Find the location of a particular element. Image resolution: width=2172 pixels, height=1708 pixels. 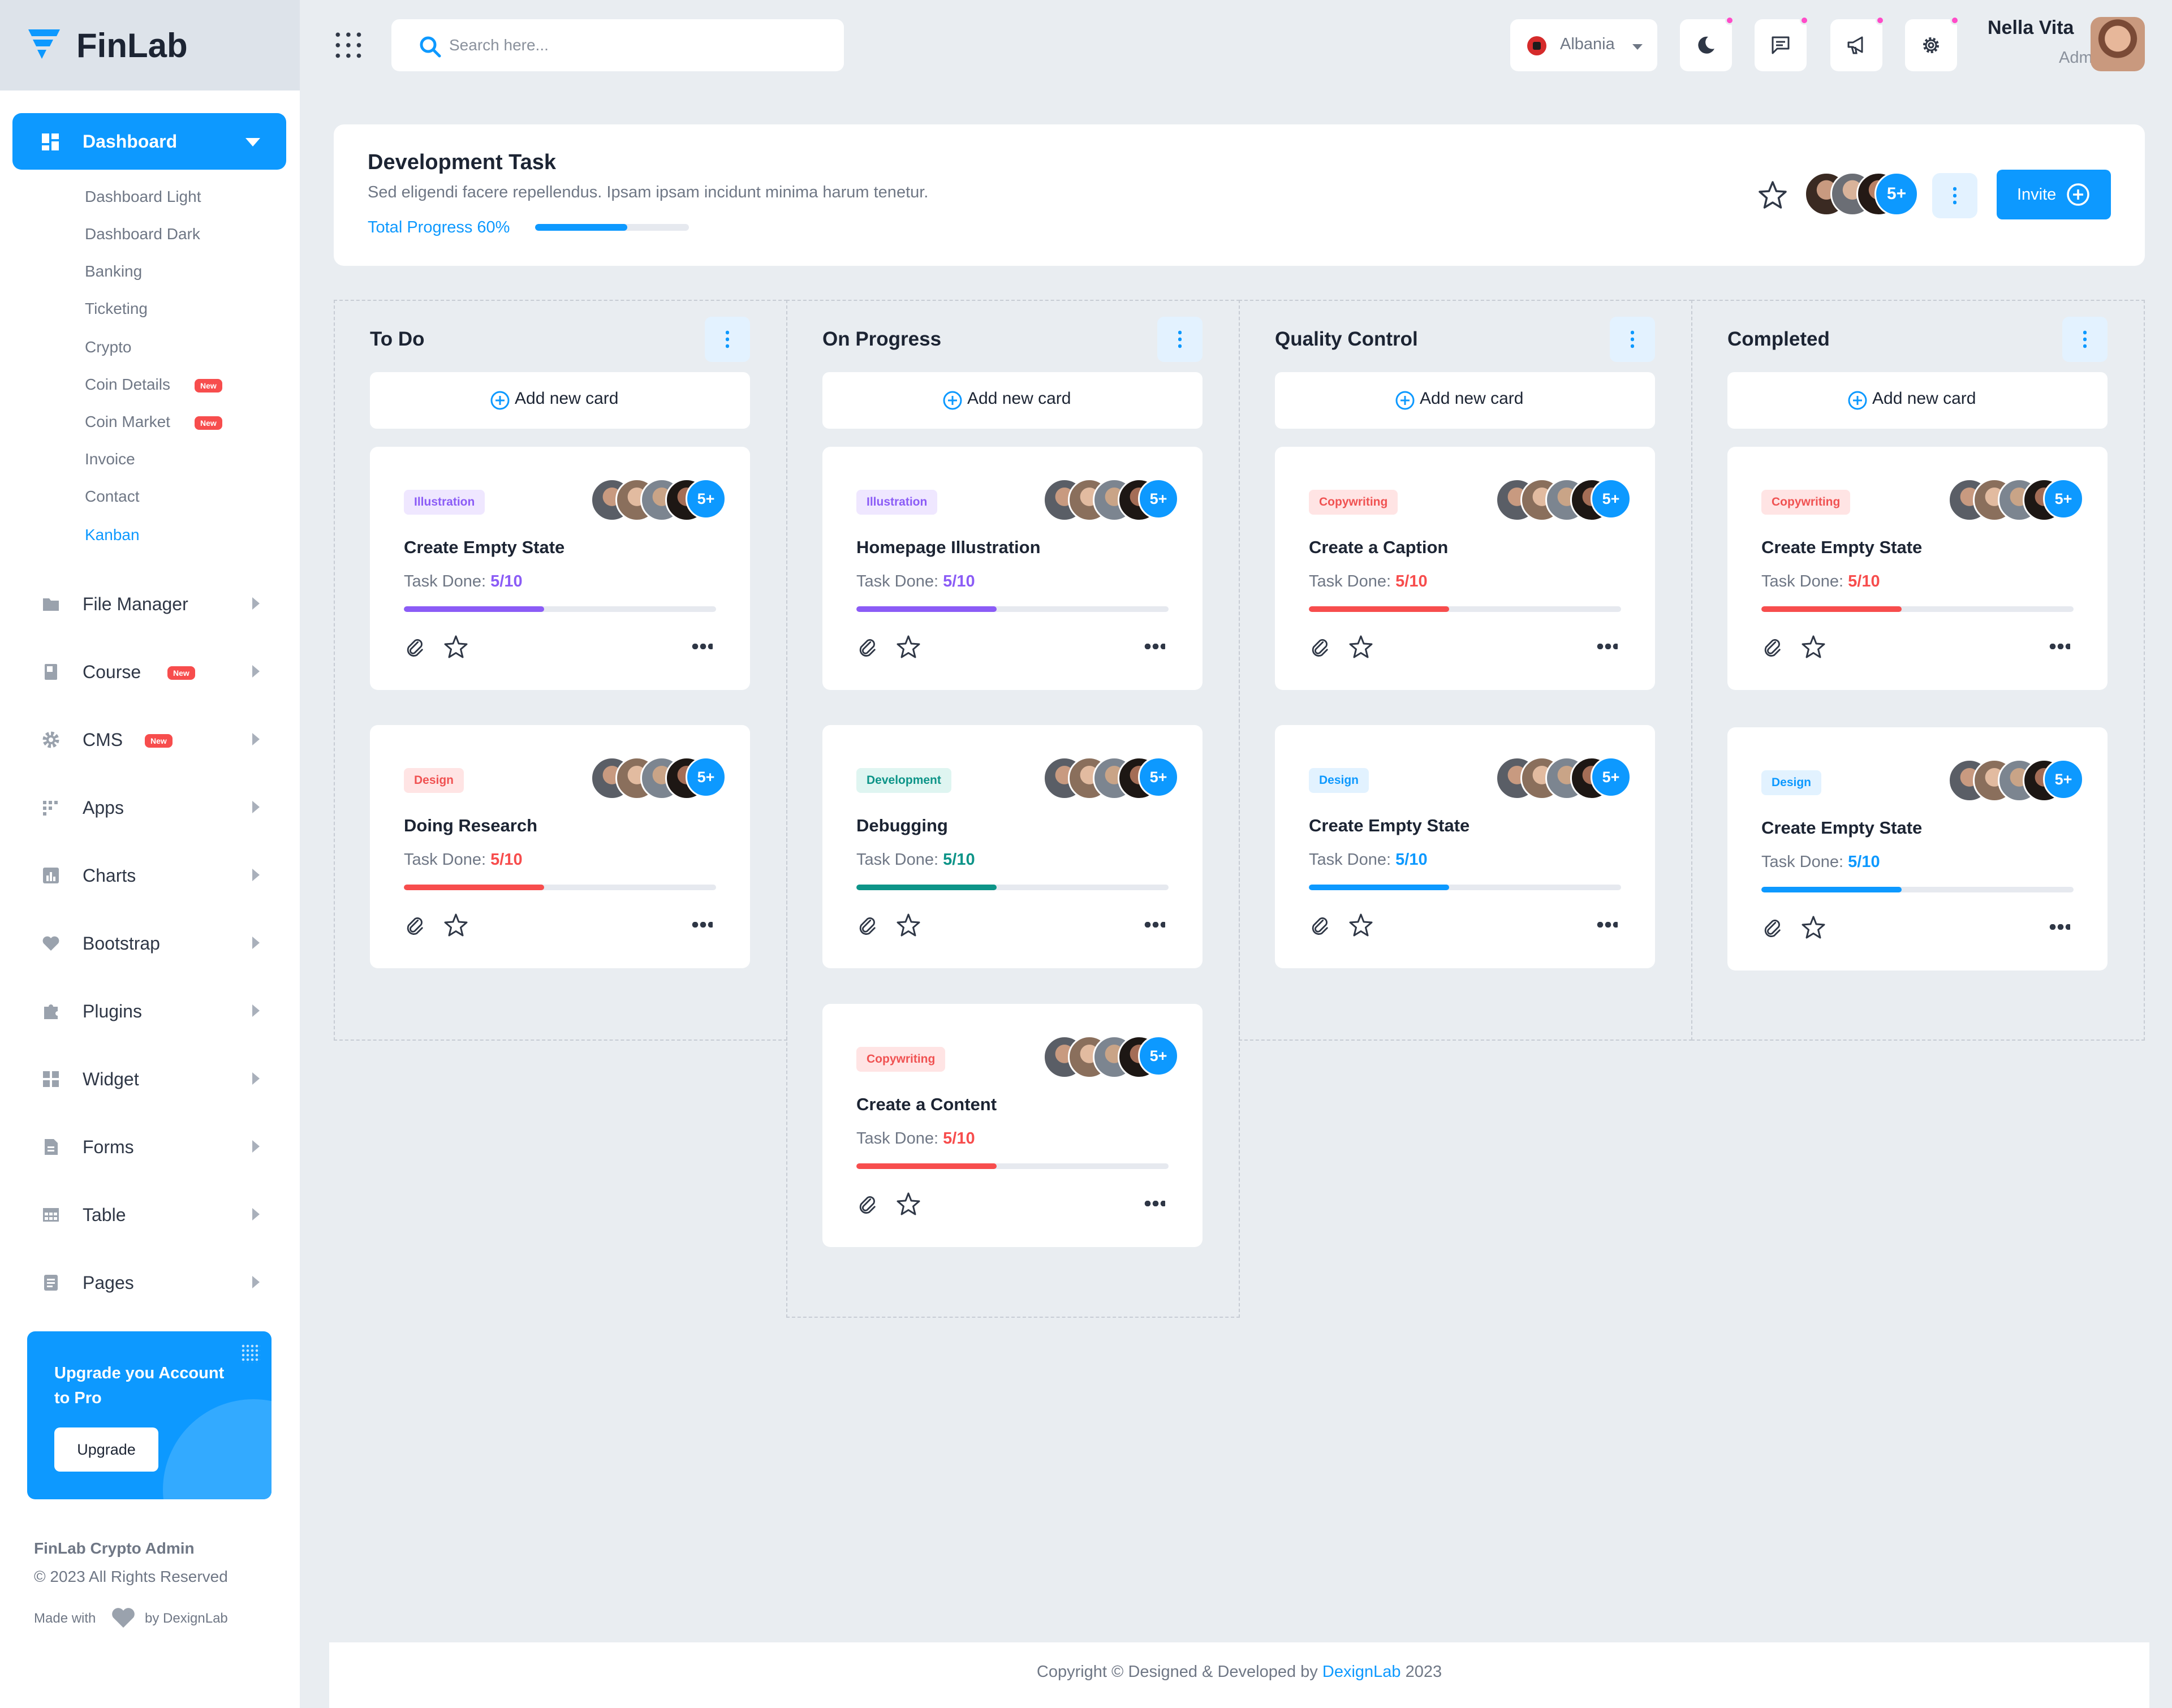

sidebar-item-dashboard: Dashboard is located at coordinates (149, 141).